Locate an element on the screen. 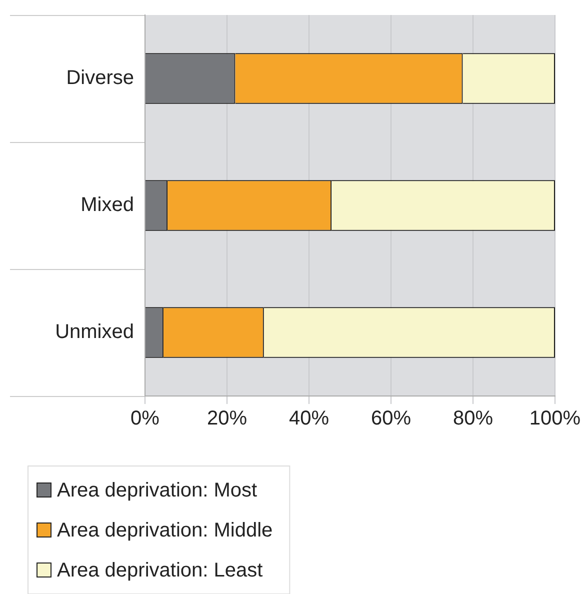  y-tick-label: Unmixed is located at coordinates (94, 332).